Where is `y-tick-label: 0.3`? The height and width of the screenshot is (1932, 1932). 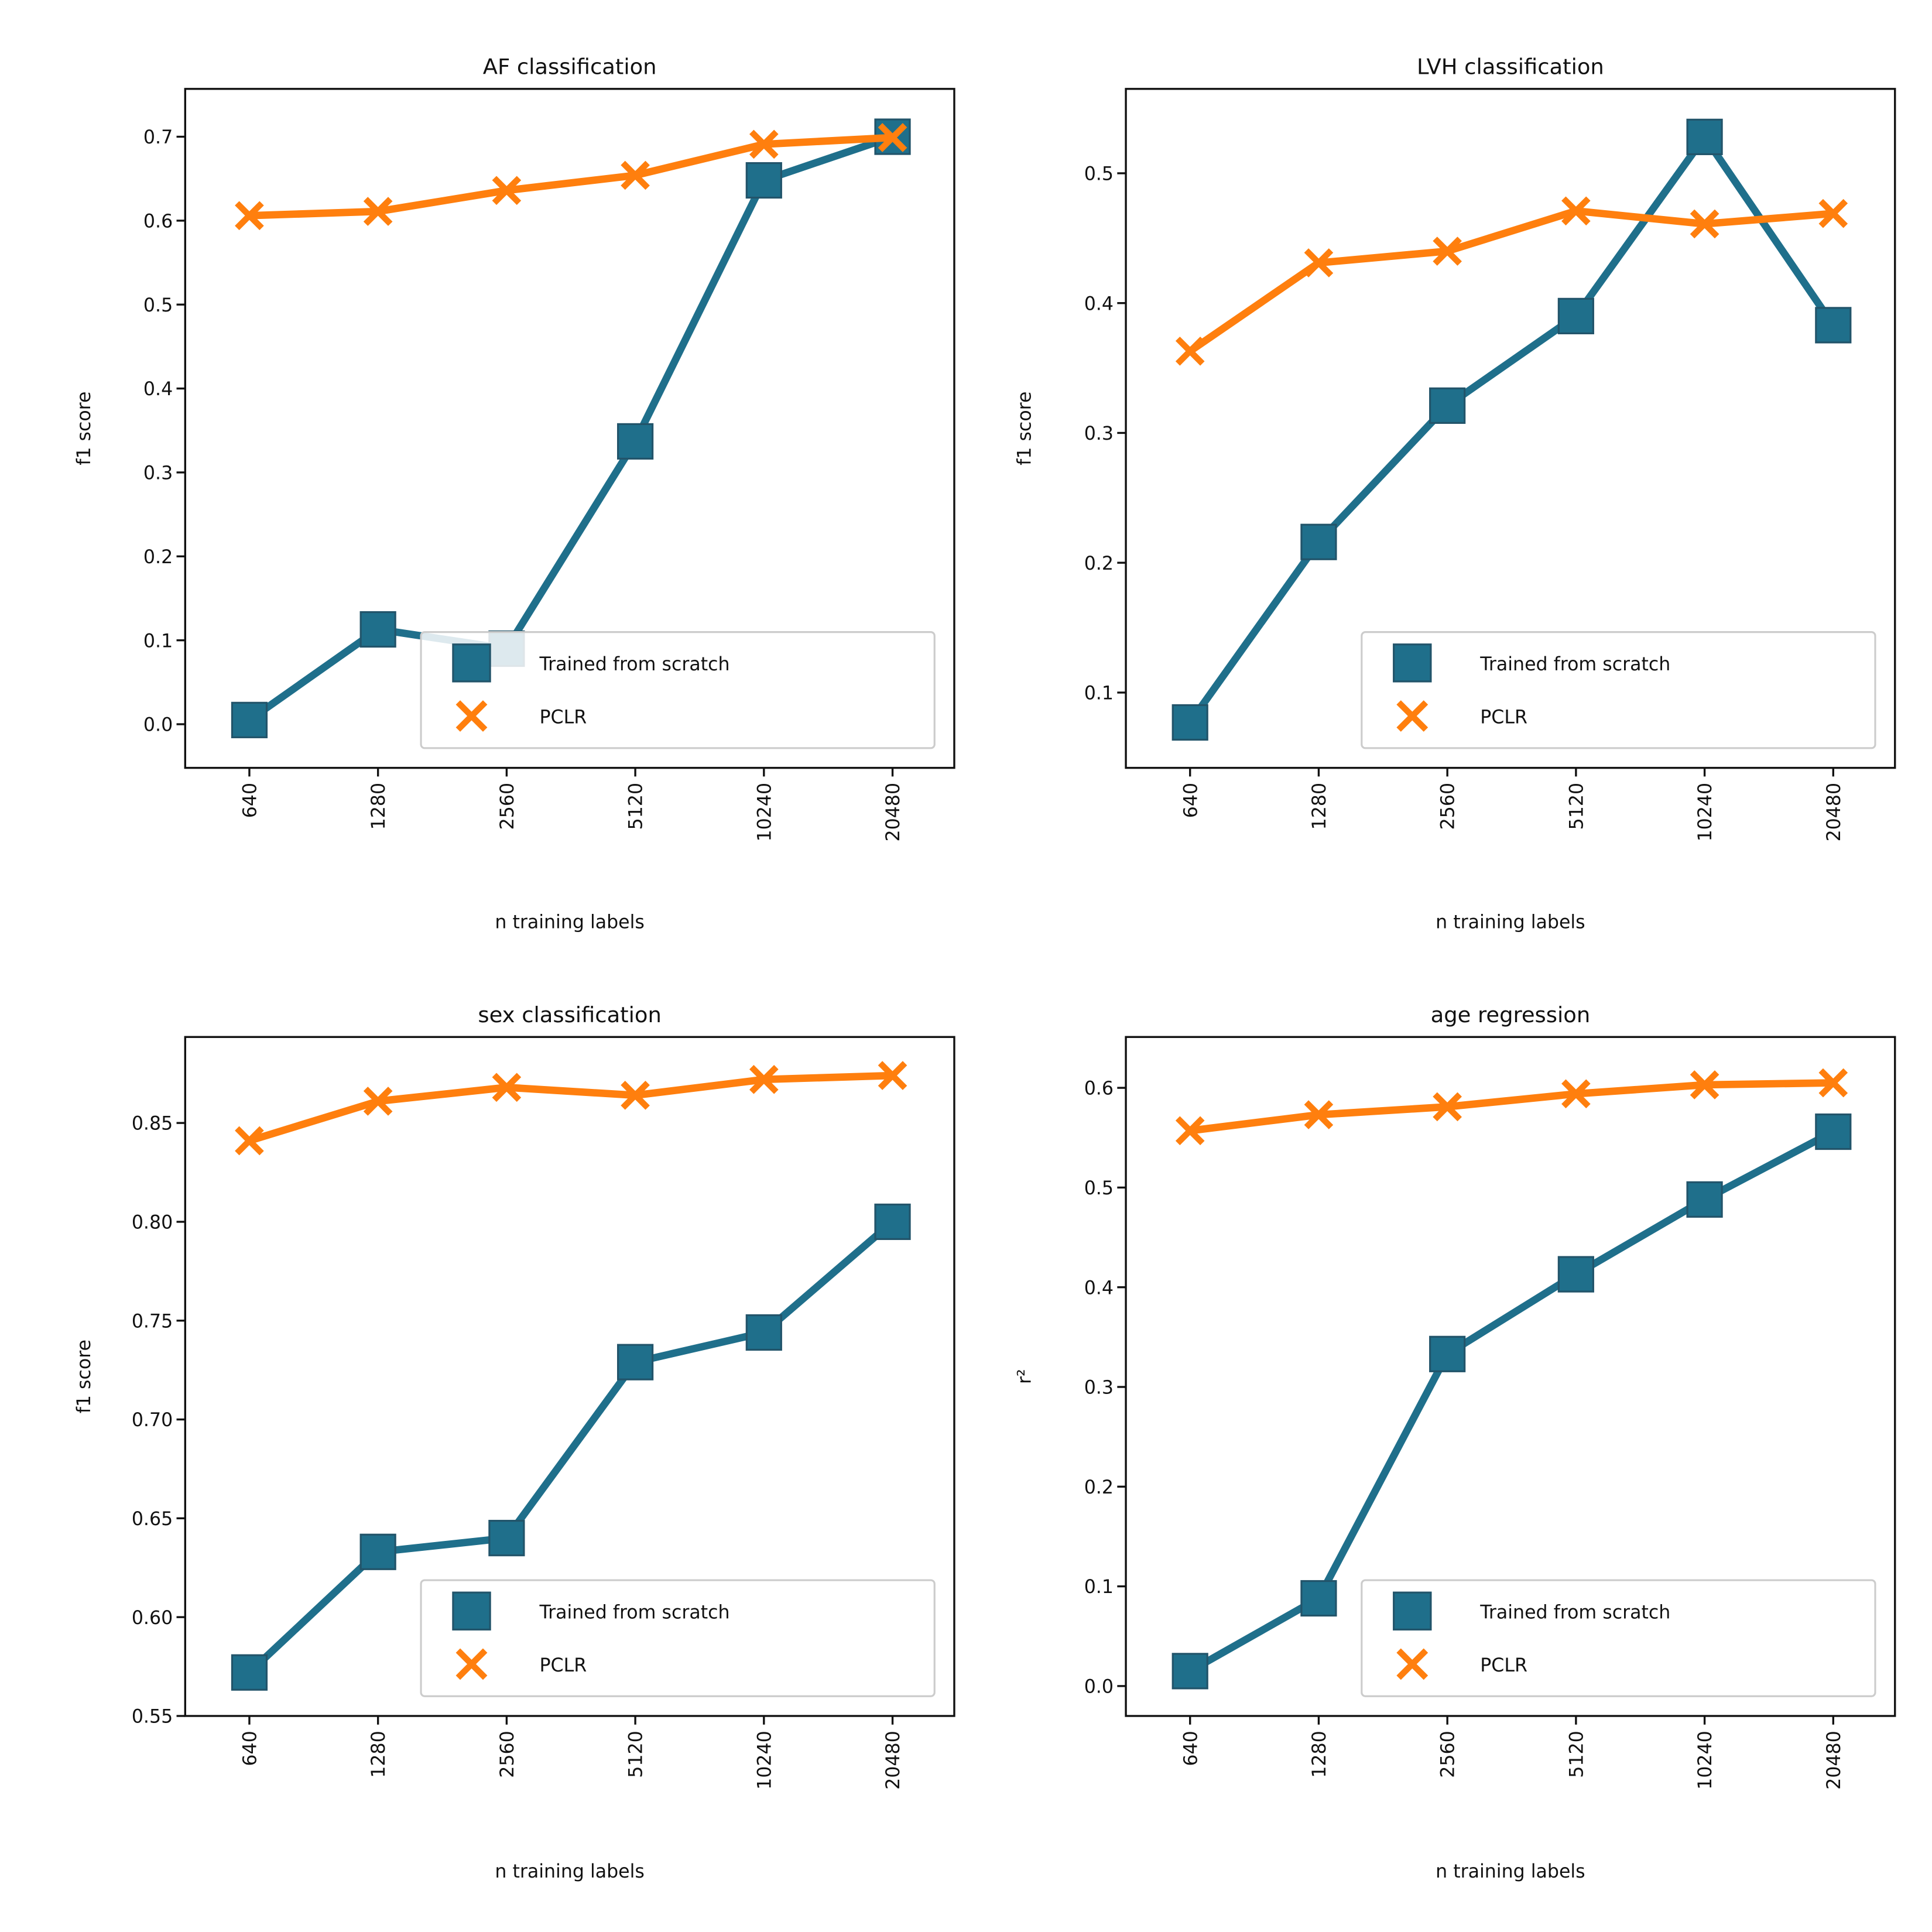 y-tick-label: 0.3 is located at coordinates (158, 473).